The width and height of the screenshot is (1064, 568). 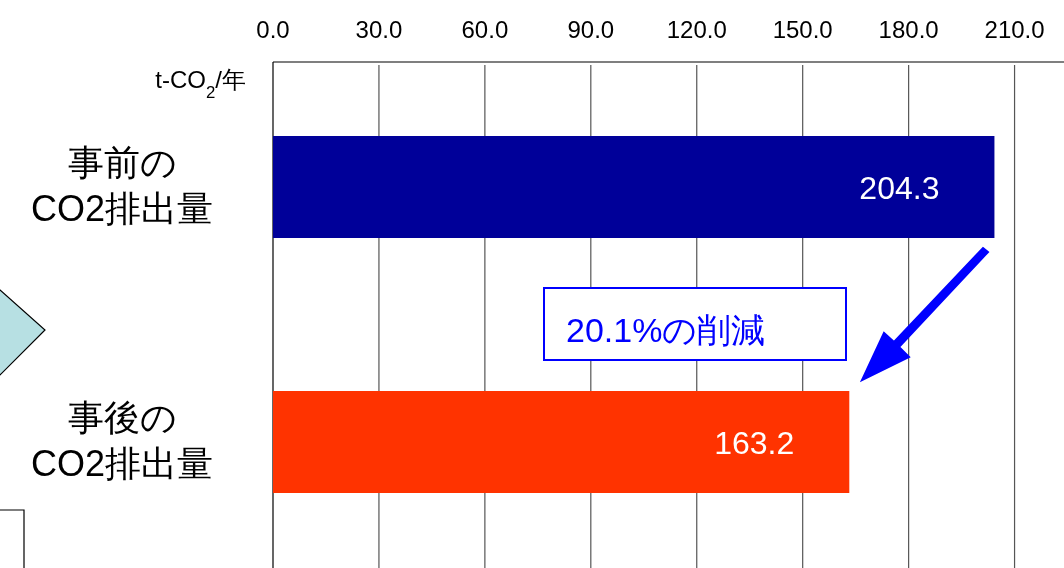 What do you see at coordinates (908, 29) in the screenshot?
I see `x-tick-label: 180.0` at bounding box center [908, 29].